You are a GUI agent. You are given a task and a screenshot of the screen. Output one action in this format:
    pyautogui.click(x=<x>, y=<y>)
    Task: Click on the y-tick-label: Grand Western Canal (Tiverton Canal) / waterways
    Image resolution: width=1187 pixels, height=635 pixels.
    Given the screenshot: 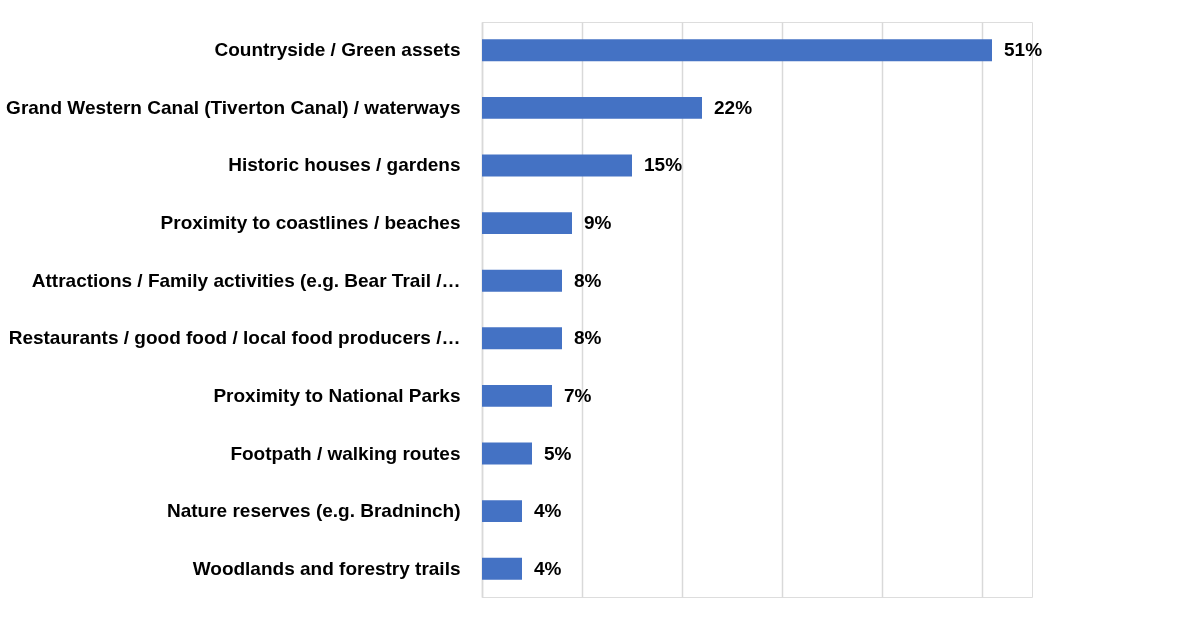 What is the action you would take?
    pyautogui.click(x=233, y=107)
    